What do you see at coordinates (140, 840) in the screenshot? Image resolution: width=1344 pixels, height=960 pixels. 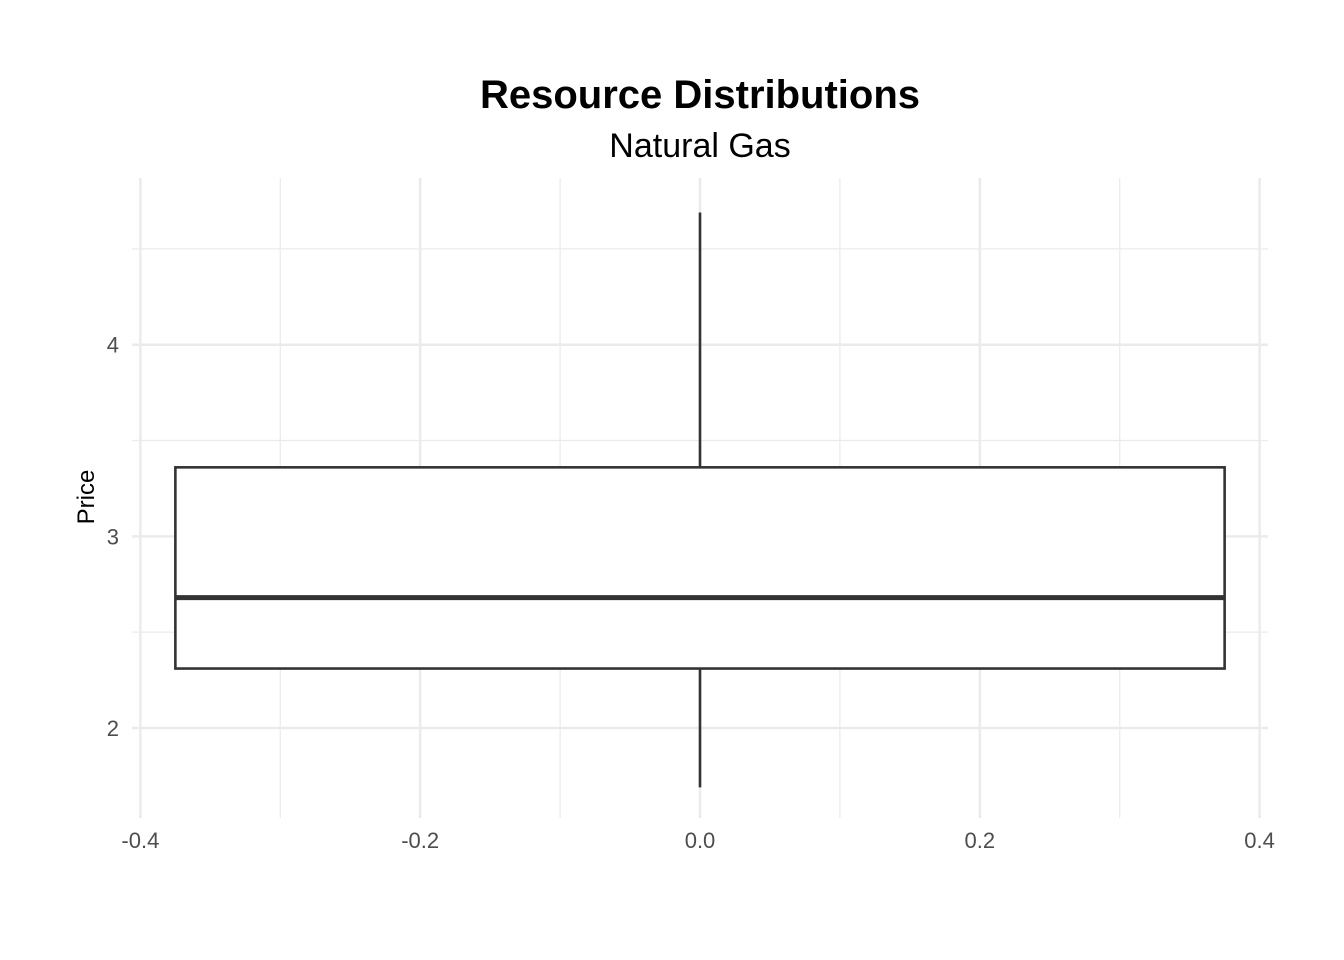 I see `x-tick-label: -0.4` at bounding box center [140, 840].